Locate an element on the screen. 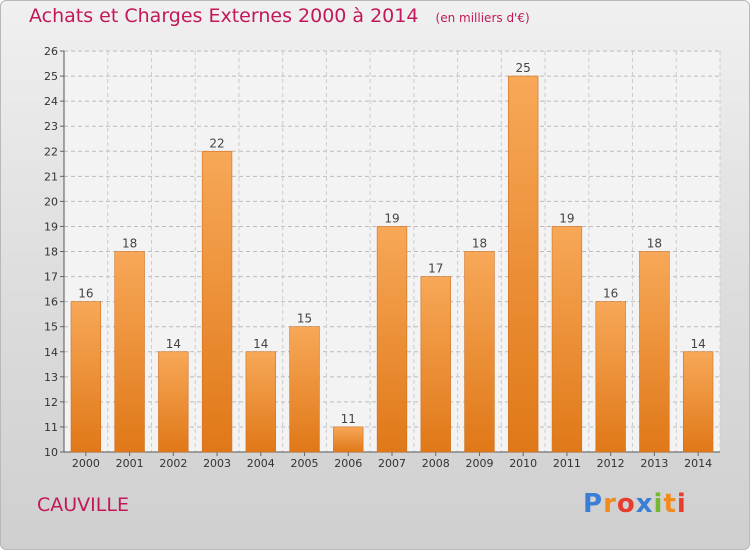  y-tick-label: 22 is located at coordinates (51, 151).